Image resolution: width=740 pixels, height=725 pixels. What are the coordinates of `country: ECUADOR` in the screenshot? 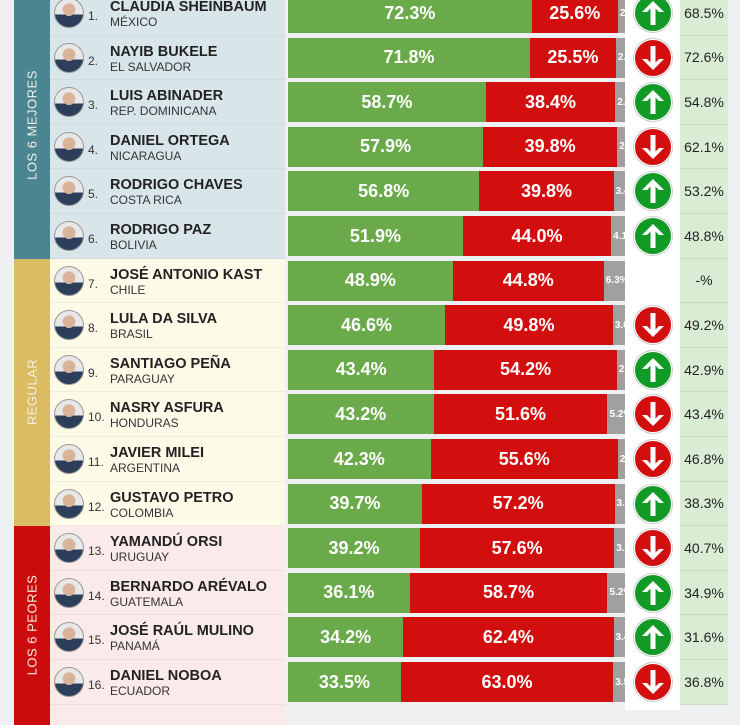 It's located at (140, 691).